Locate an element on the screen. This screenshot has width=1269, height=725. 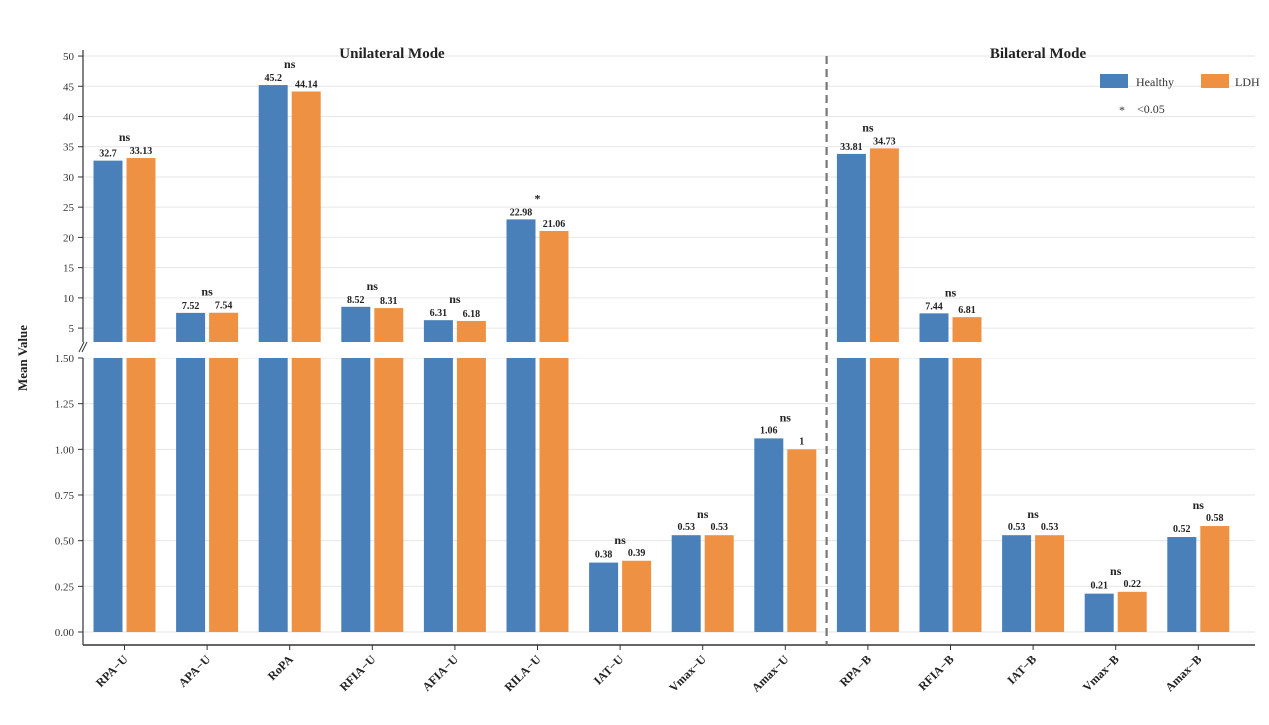
x-tick-label: IAT−B is located at coordinates (1021, 669).